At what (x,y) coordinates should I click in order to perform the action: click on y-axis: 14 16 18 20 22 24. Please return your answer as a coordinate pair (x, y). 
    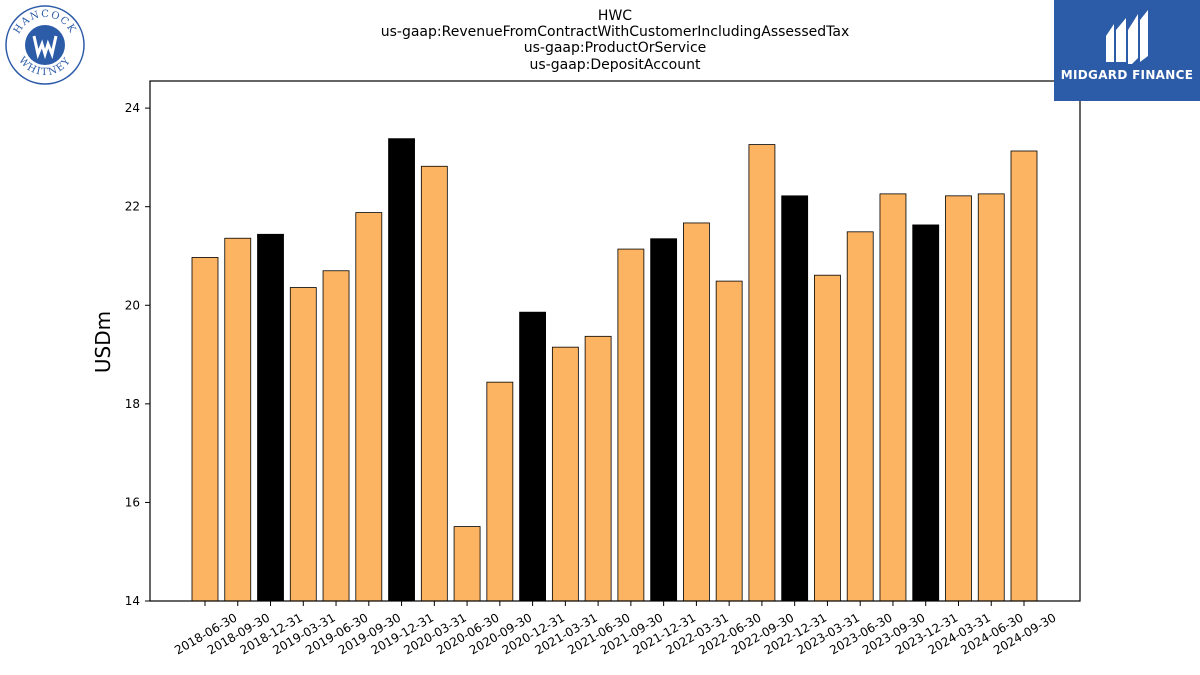
    Looking at the image, I should click on (137, 354).